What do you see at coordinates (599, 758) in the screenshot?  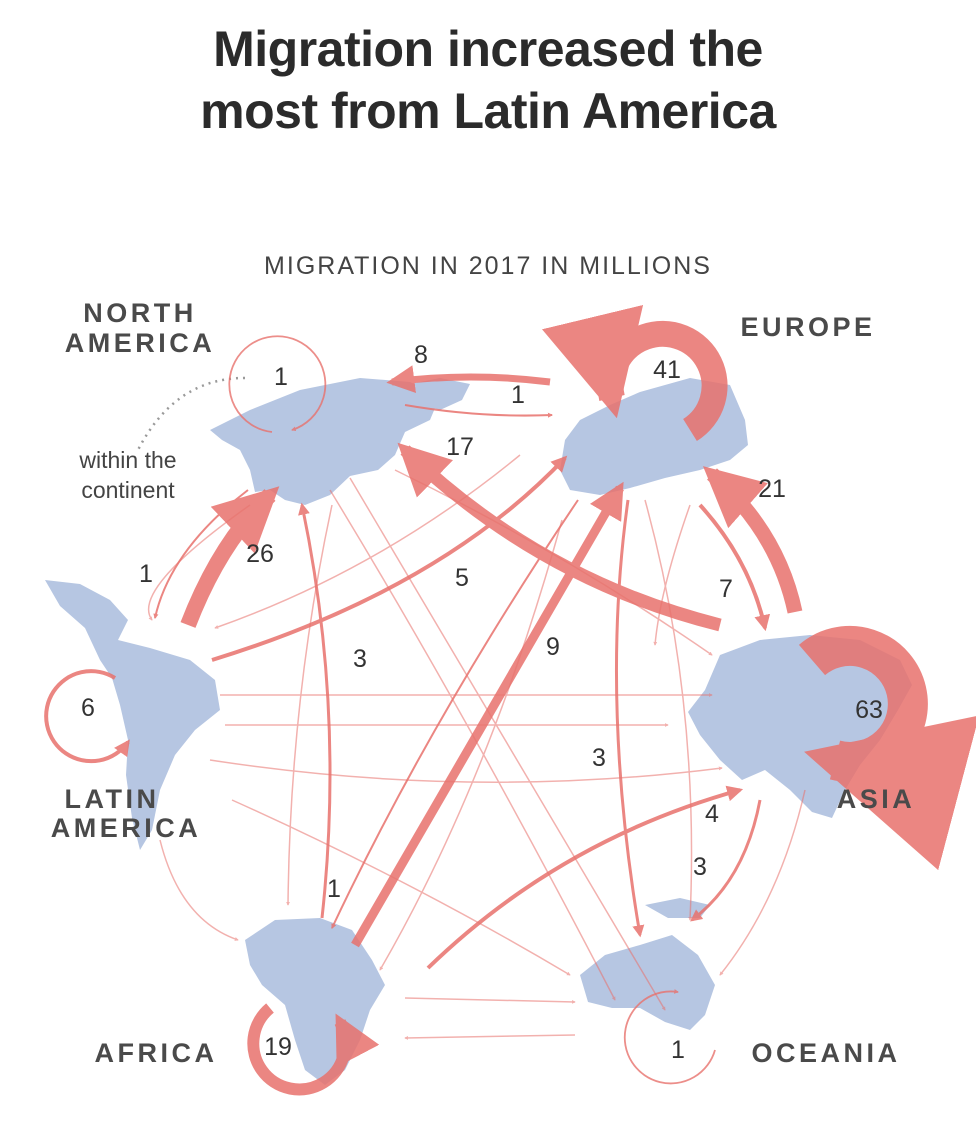 I see `value-europe-to-oceania: 3` at bounding box center [599, 758].